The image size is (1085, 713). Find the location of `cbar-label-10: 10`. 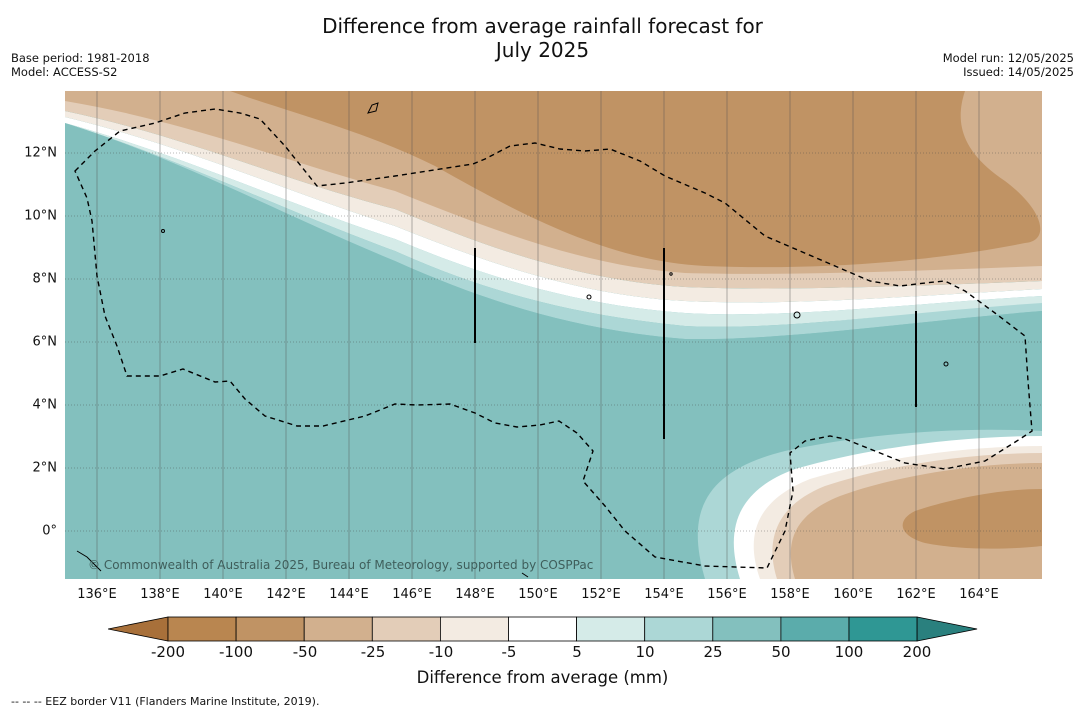

cbar-label-10: 10 is located at coordinates (645, 652).